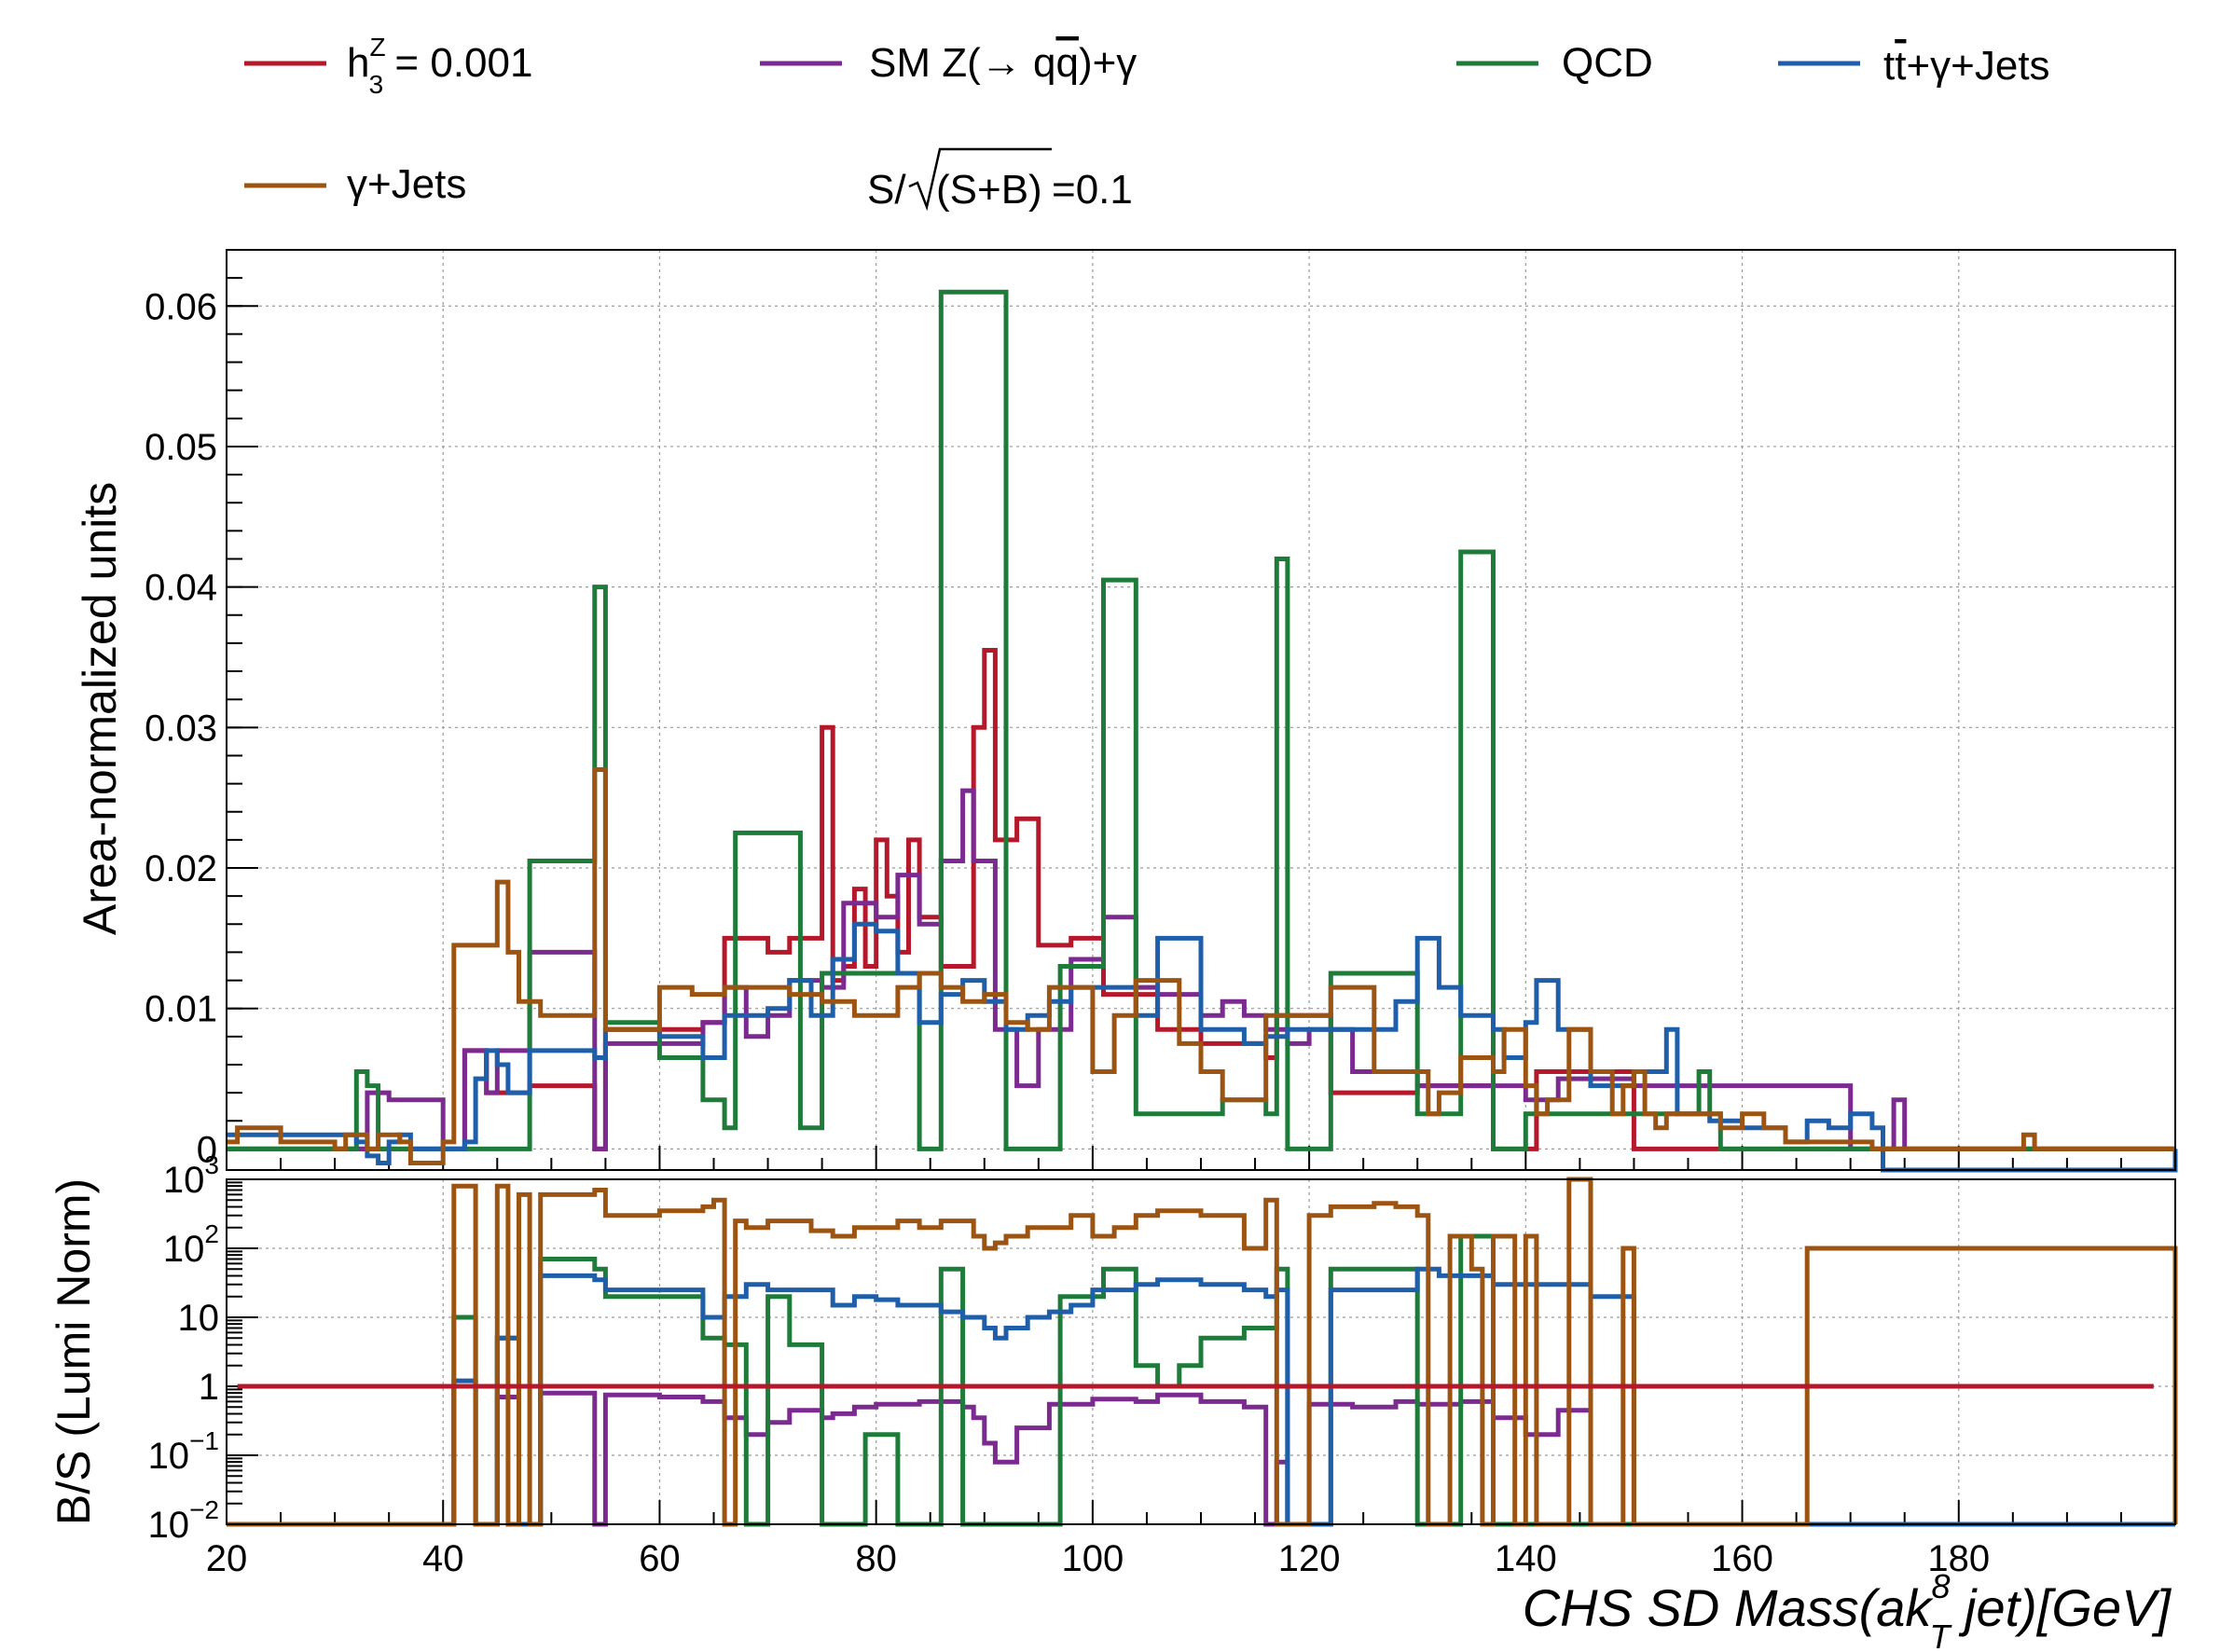 The width and height of the screenshot is (2234, 1652). What do you see at coordinates (227, 1559) in the screenshot?
I see `x-tick-label: 20` at bounding box center [227, 1559].